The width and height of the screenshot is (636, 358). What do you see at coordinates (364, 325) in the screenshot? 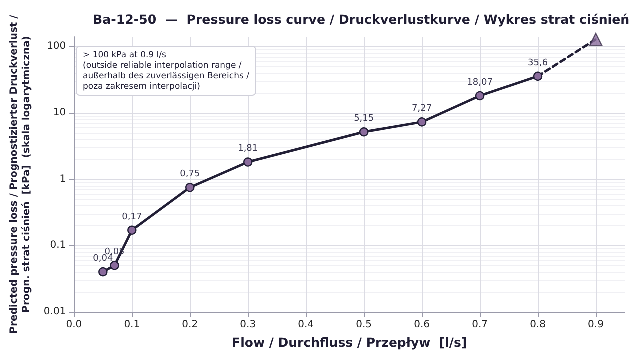
I see `x-tick-label: 0.5` at bounding box center [364, 325].